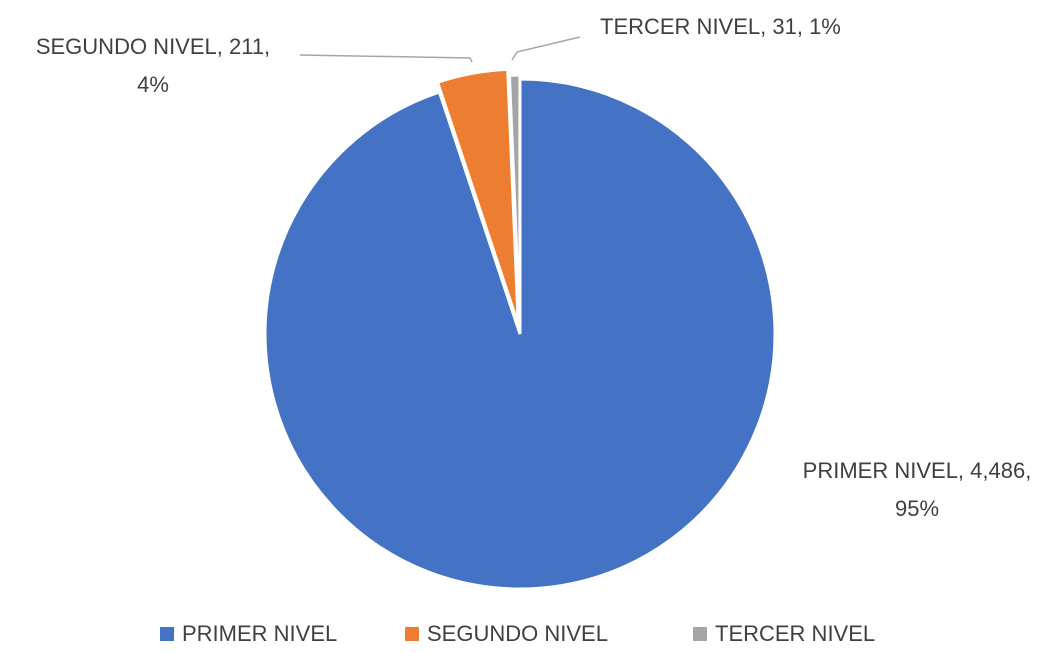  Describe the element at coordinates (917, 508) in the screenshot. I see `data-label: 95%` at that location.